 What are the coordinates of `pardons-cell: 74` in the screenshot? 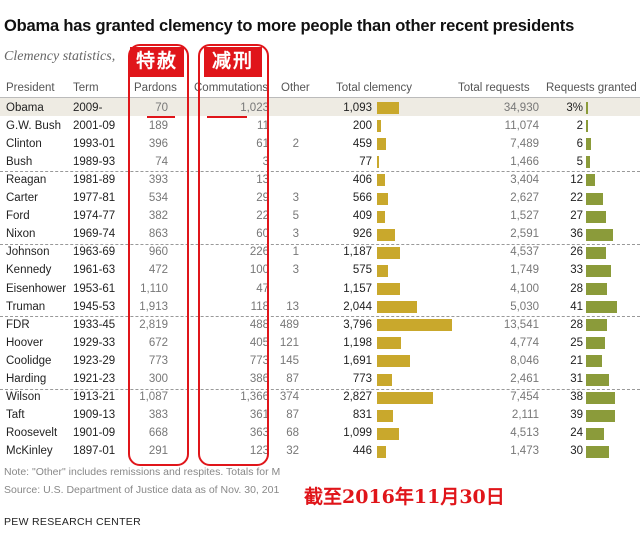 It's located at (161, 161).